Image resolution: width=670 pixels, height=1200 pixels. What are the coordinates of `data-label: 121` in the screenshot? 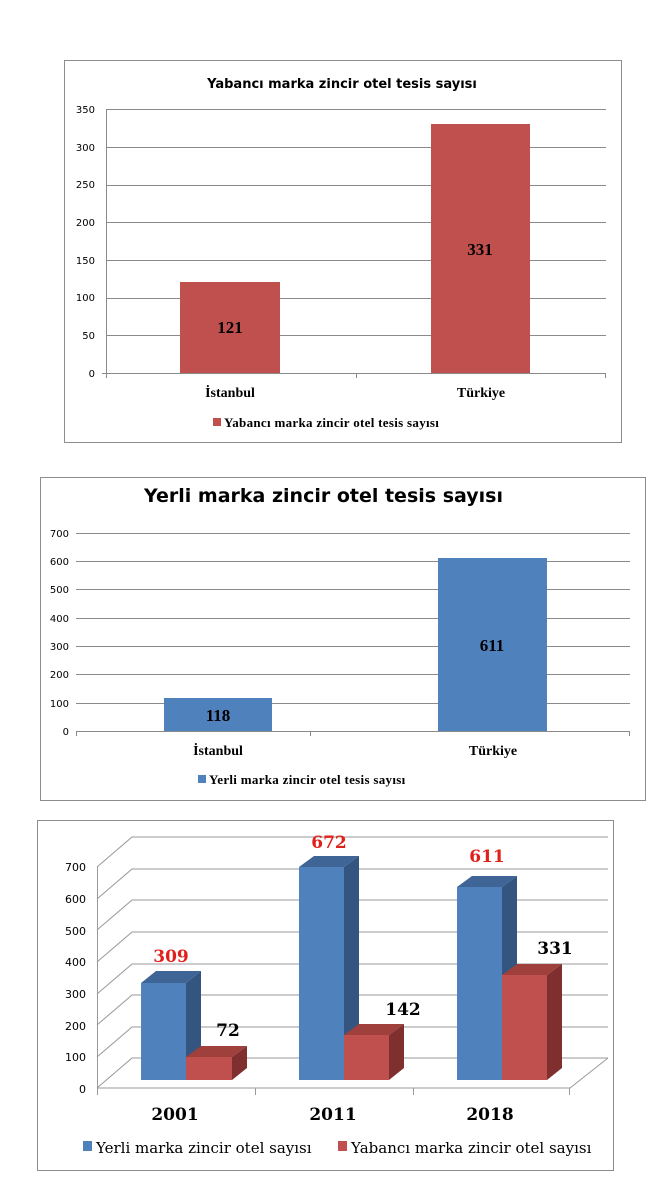 It's located at (230, 327).